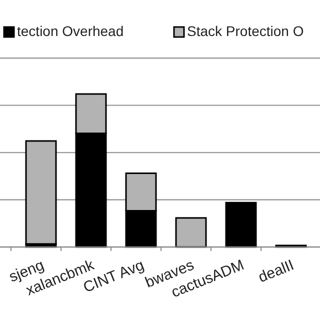 This screenshot has height=320, width=320. What do you see at coordinates (245, 31) in the screenshot?
I see `legend-label: Stack Protection O` at bounding box center [245, 31].